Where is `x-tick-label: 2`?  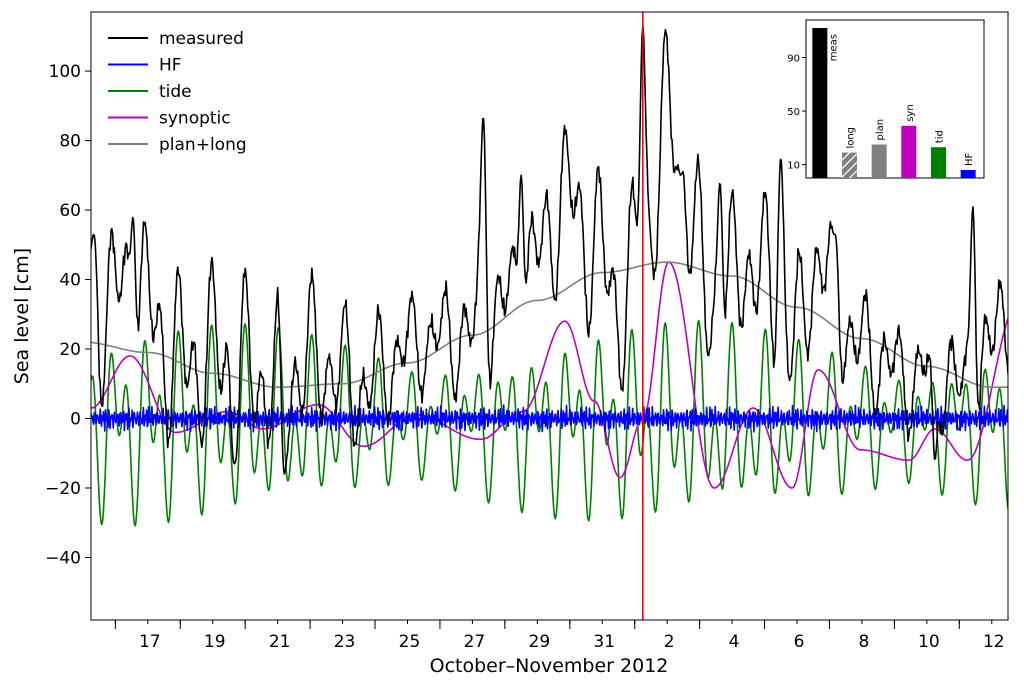 x-tick-label: 2 is located at coordinates (669, 642).